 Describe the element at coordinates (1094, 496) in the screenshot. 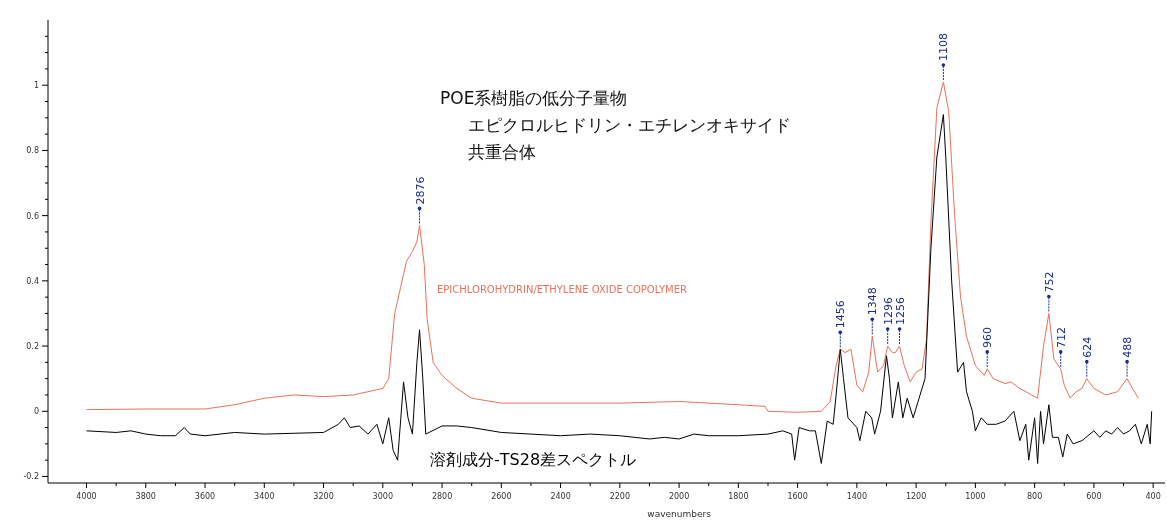

I see `x-tick-label: 600` at that location.